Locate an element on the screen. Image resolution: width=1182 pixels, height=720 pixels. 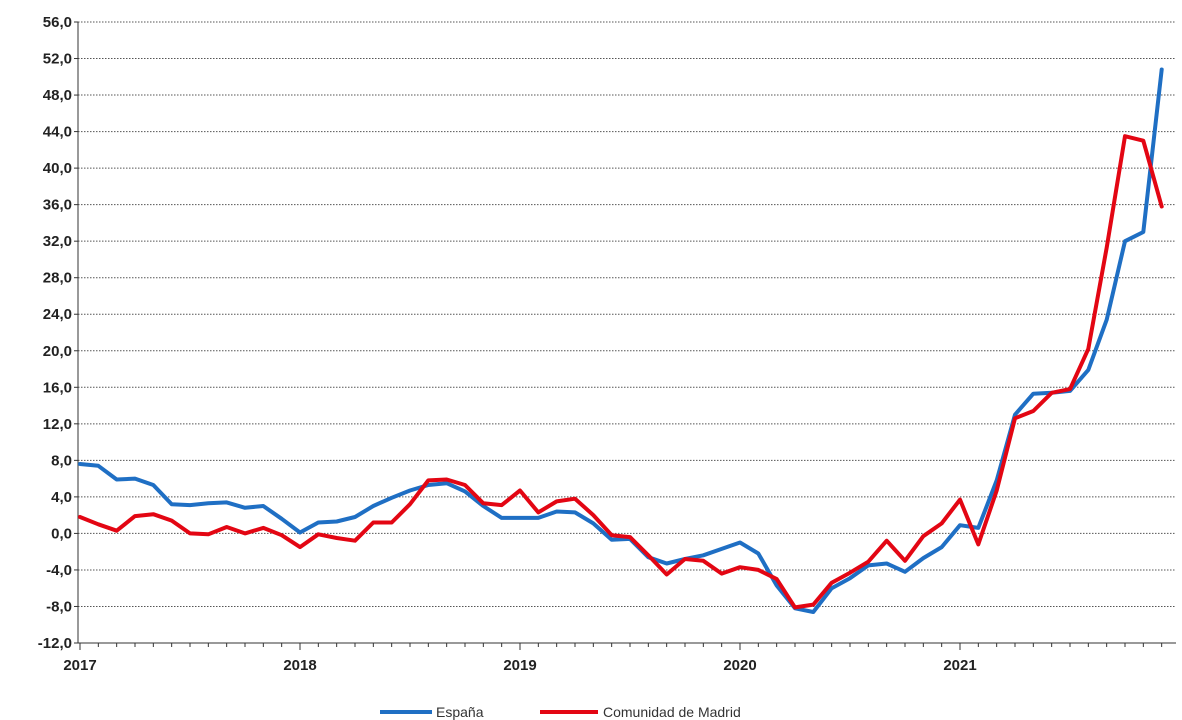
y-tick-label: 48,0 is located at coordinates (57, 95).